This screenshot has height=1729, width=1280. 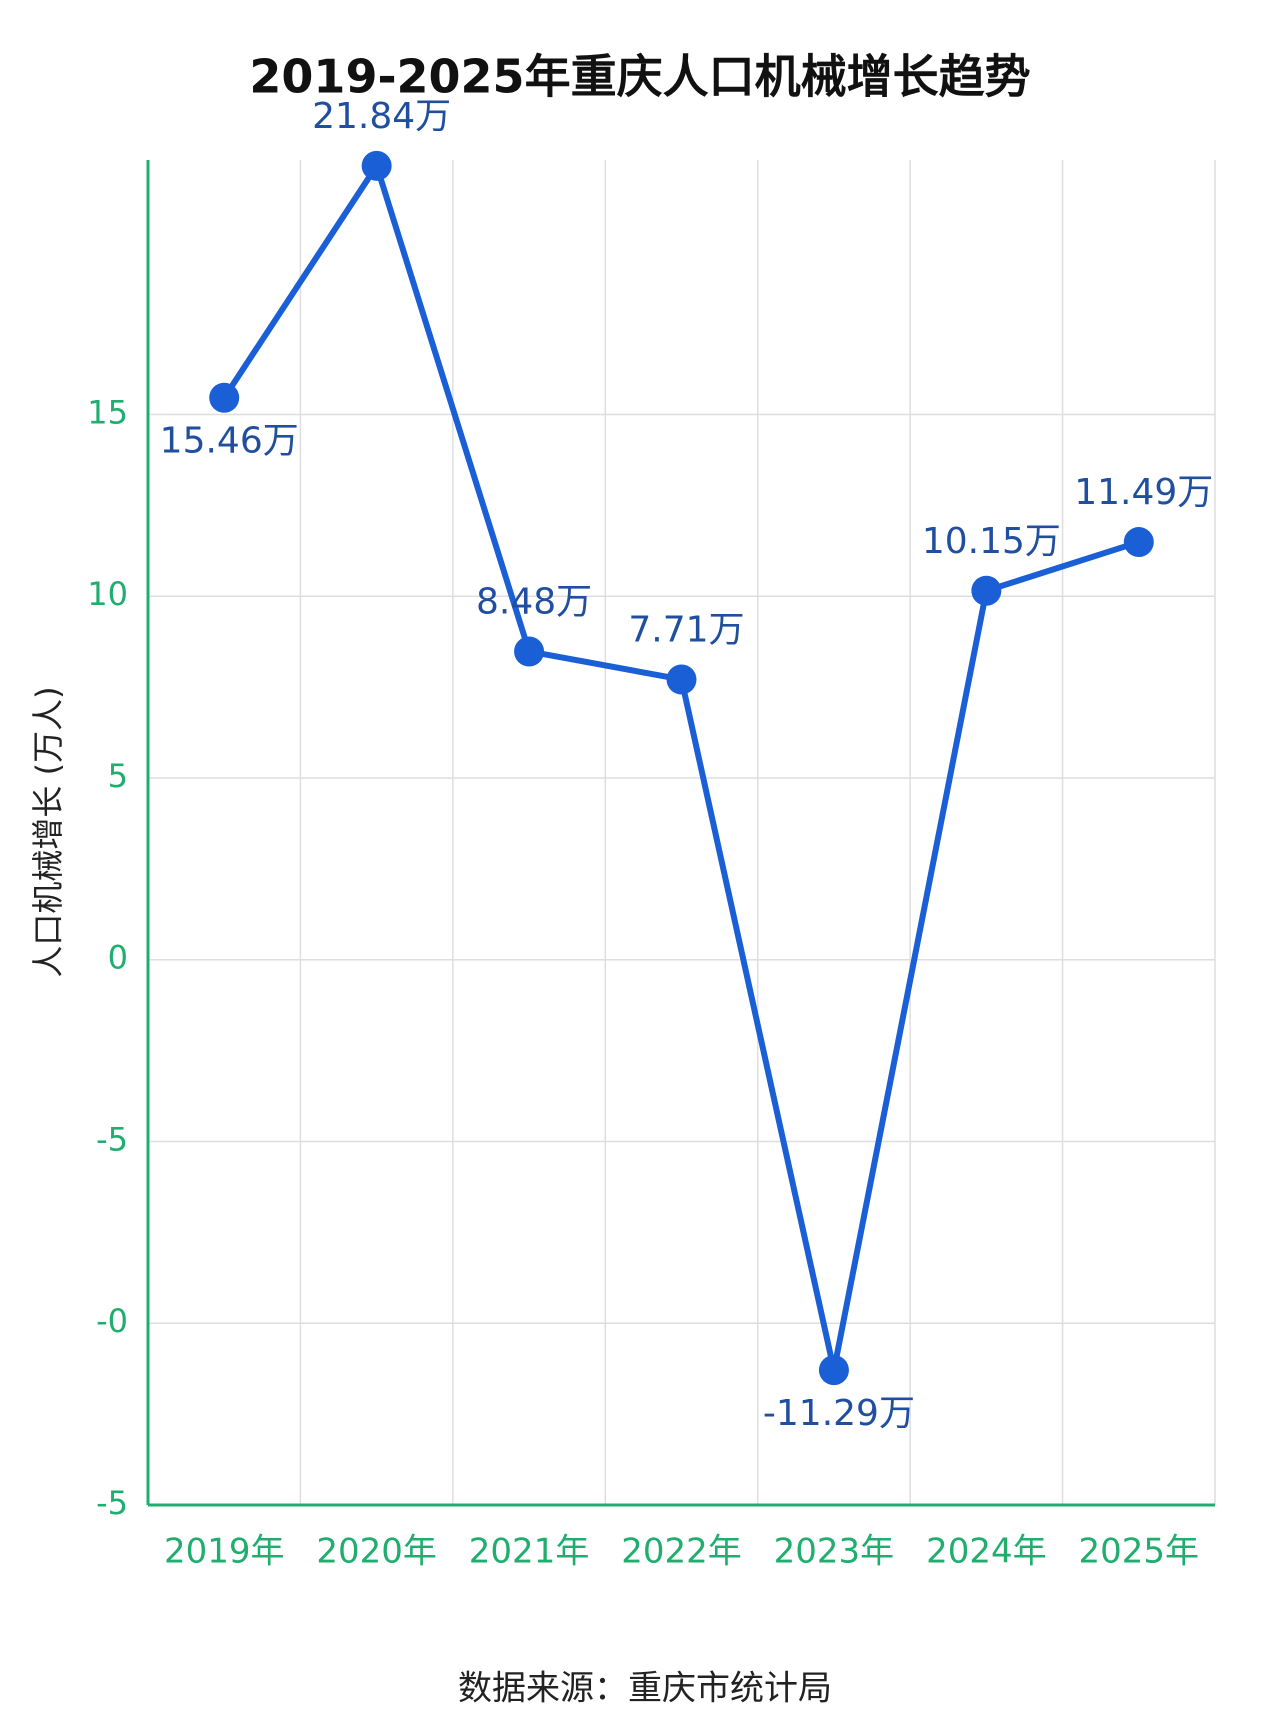 I want to click on data-label: 21.84万, so click(x=381, y=116).